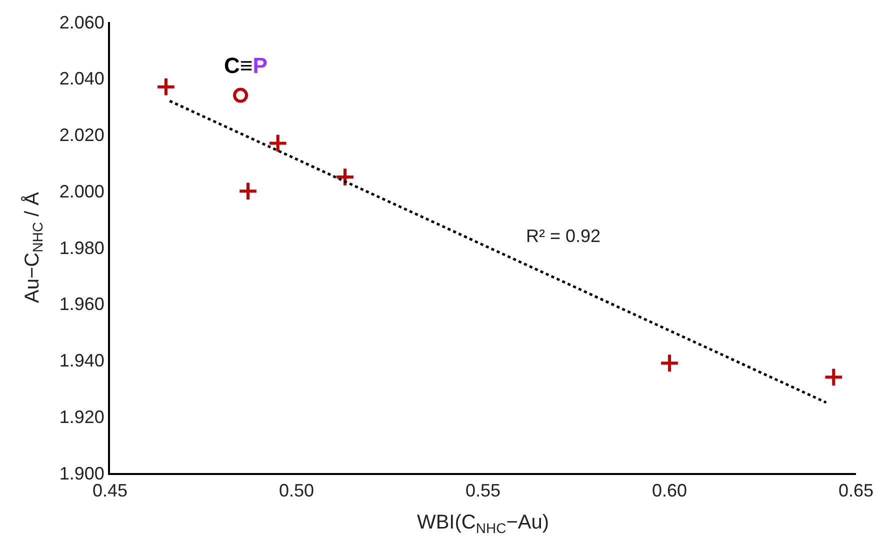 The height and width of the screenshot is (558, 886). I want to click on x-tick-label: 0.45, so click(110, 490).